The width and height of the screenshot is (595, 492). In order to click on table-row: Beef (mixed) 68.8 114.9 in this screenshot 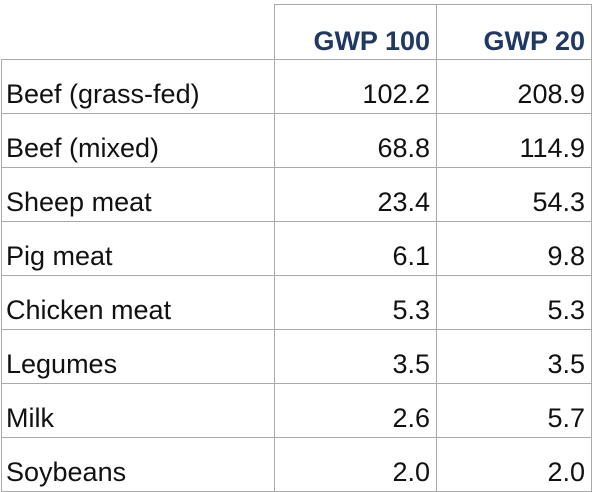, I will do `click(296, 140)`.